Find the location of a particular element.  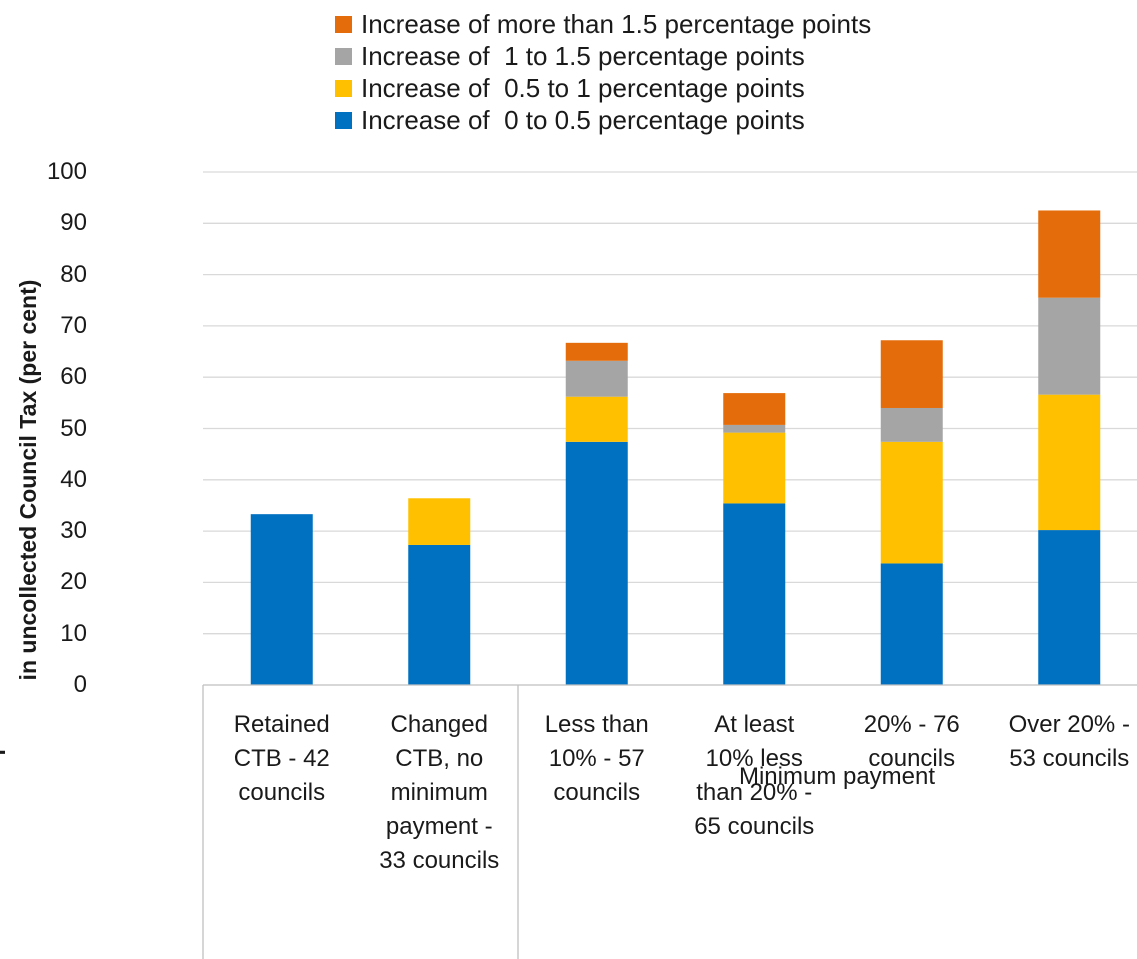

y-tick-label: 10 is located at coordinates (73, 633).